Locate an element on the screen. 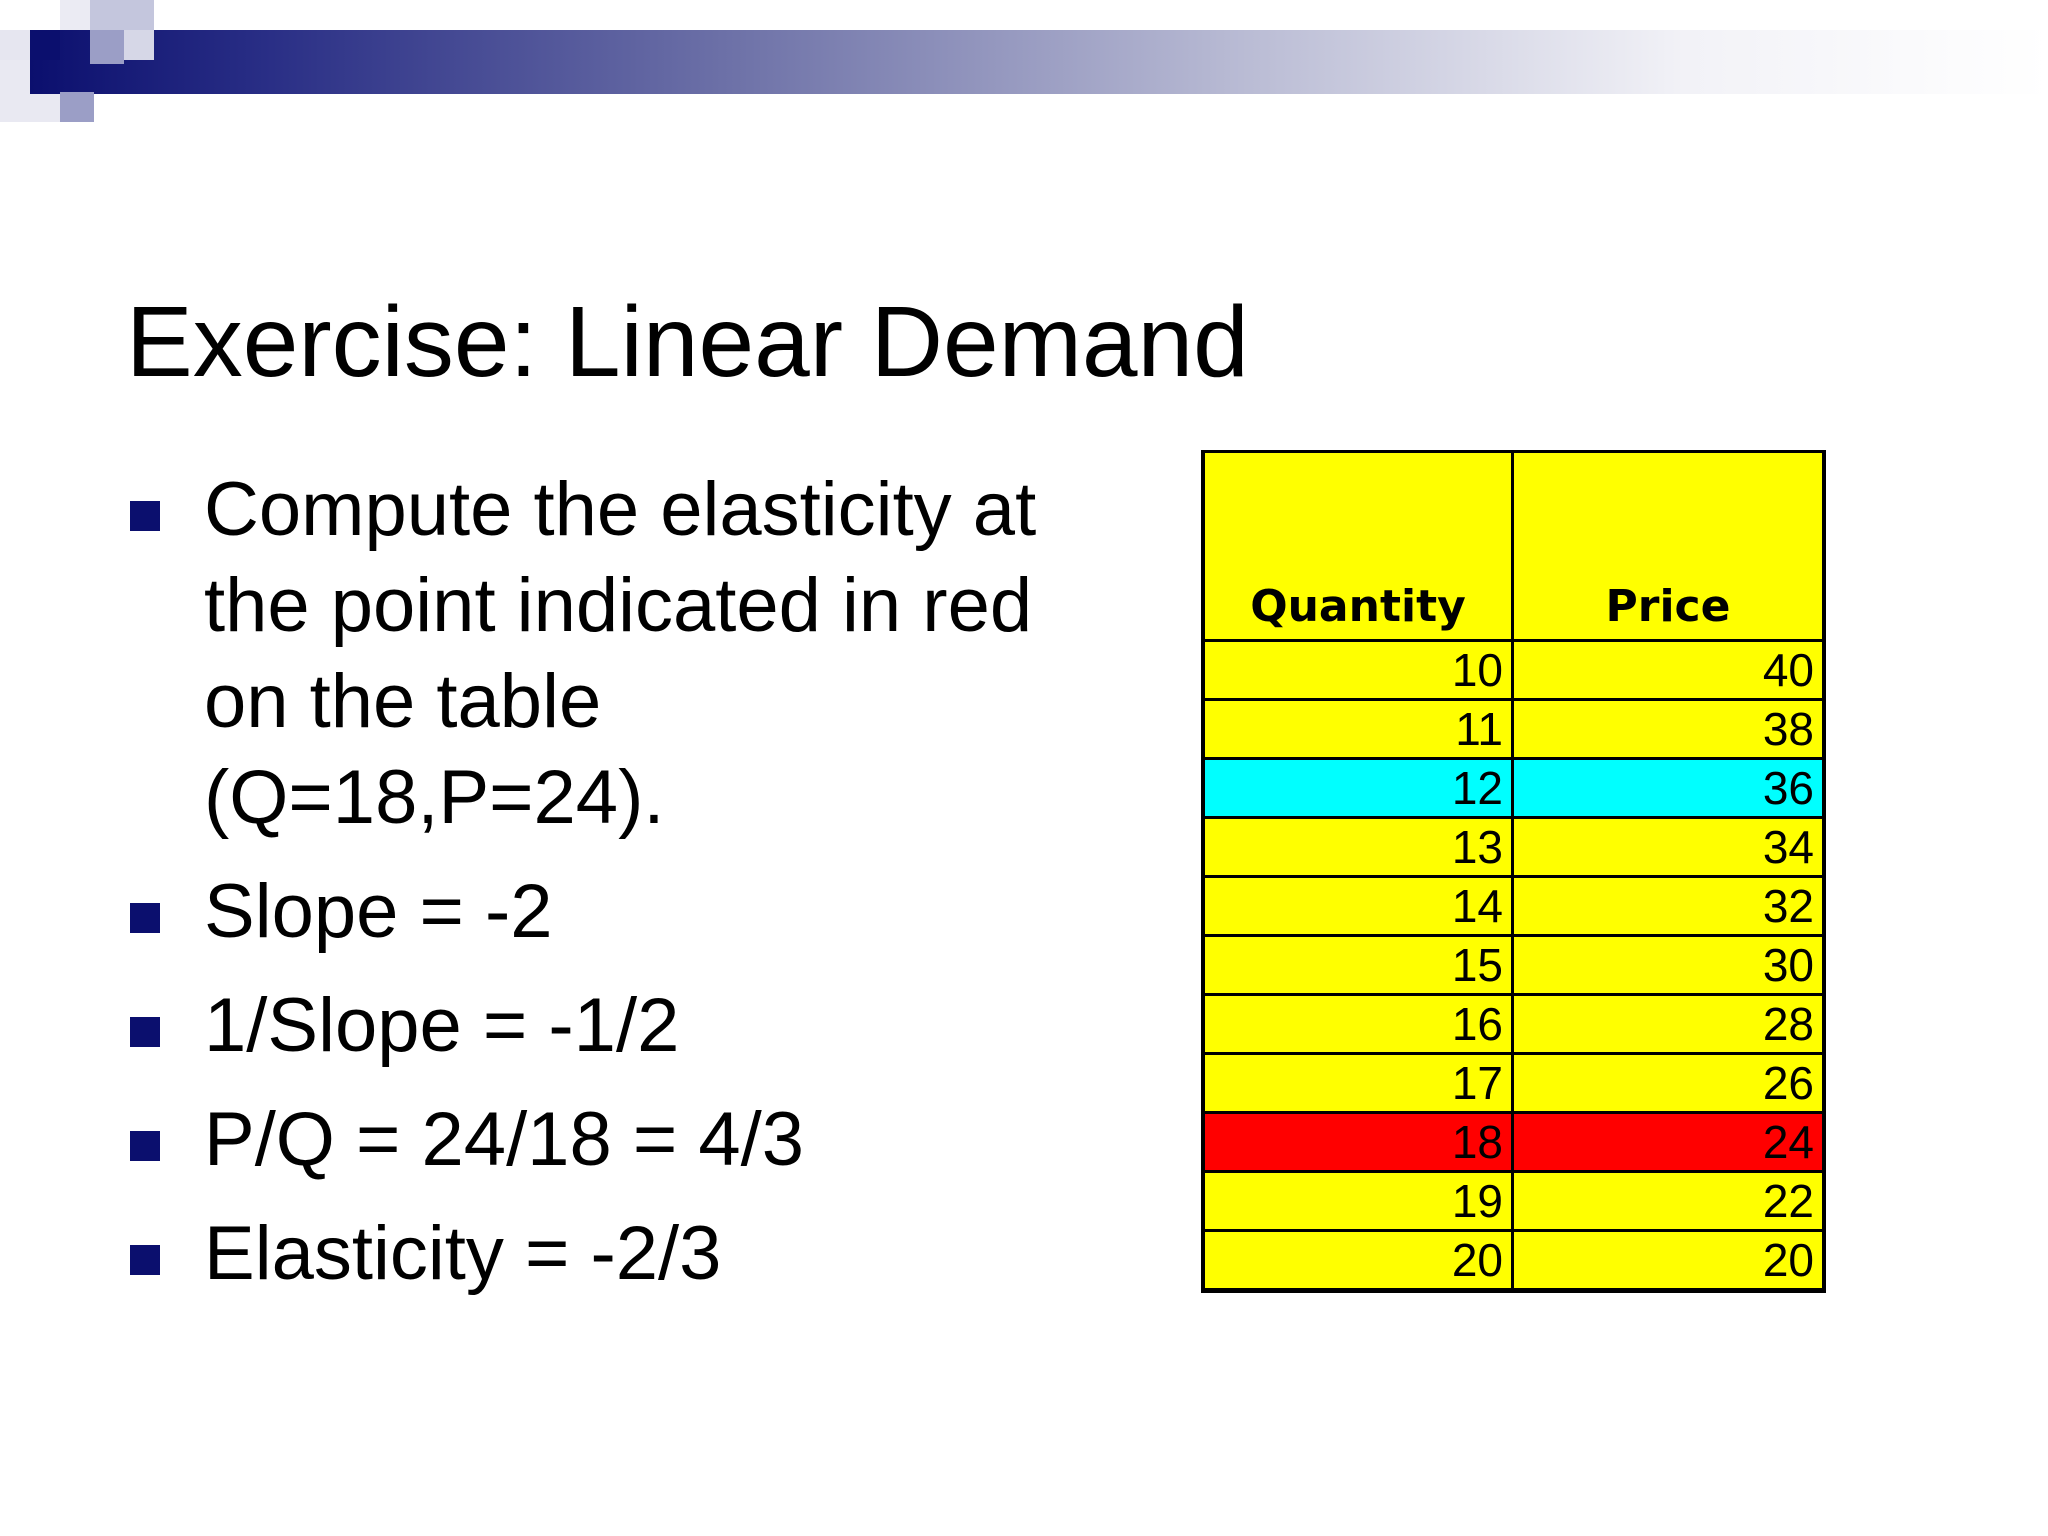 Image resolution: width=2048 pixels, height=1536 pixels. table-header-row: Quantity Price is located at coordinates (1513, 546).